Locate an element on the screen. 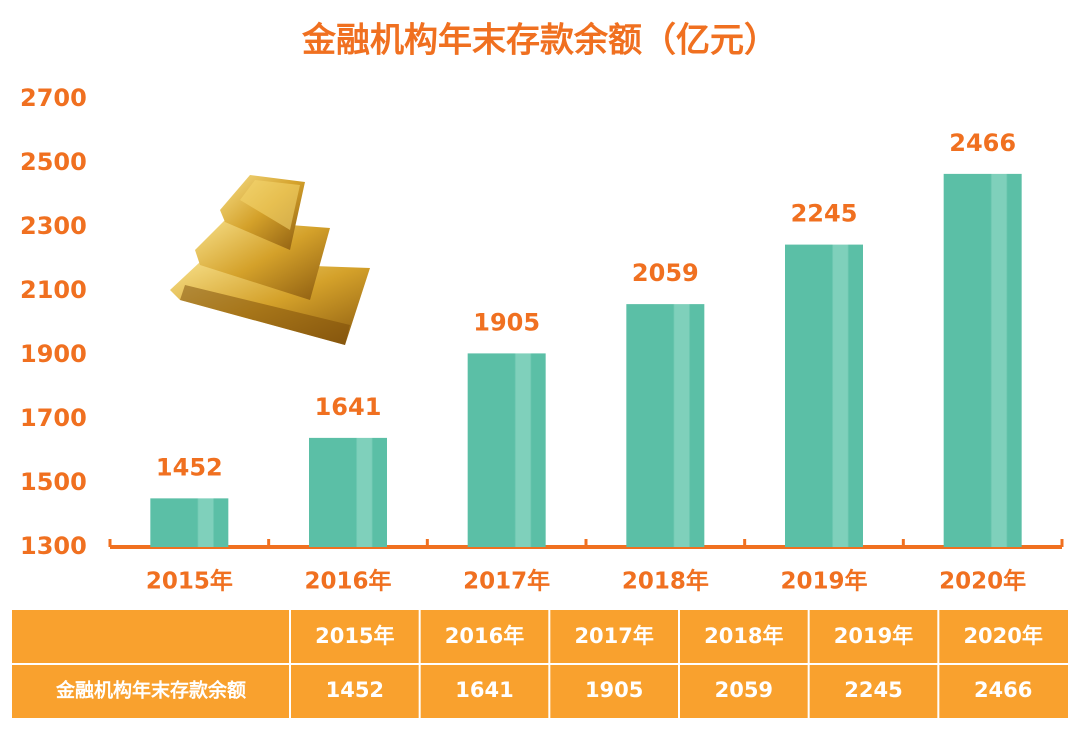 The height and width of the screenshot is (731, 1080). table-value-cell: 1452 is located at coordinates (355, 690).